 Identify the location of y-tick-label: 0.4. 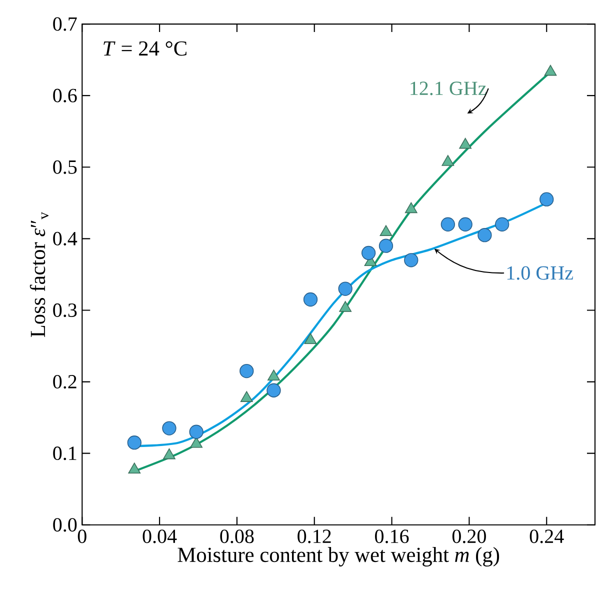
(65, 239).